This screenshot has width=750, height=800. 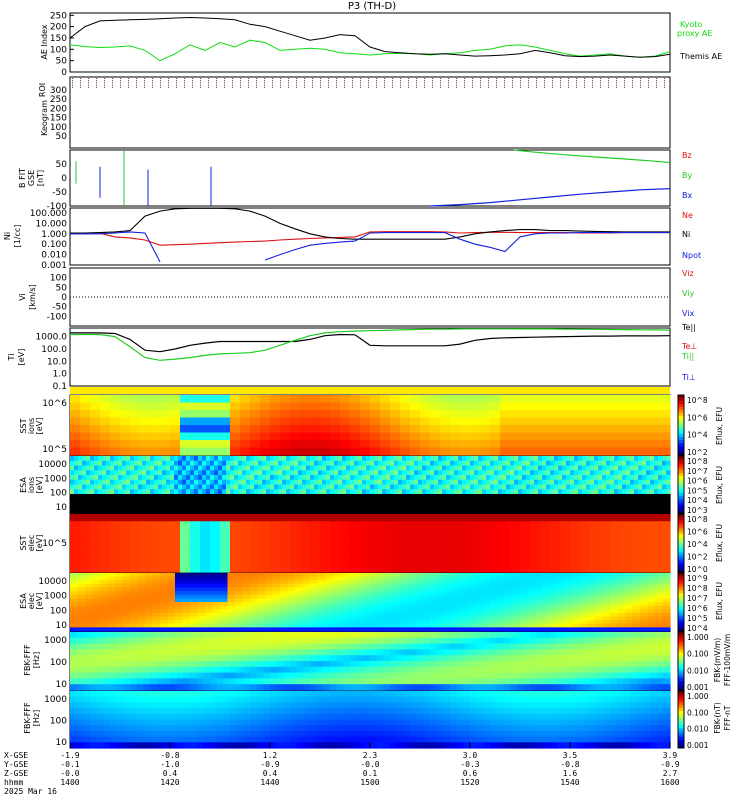 I want to click on keo-ytick-label-4: 100, so click(x=58, y=128).